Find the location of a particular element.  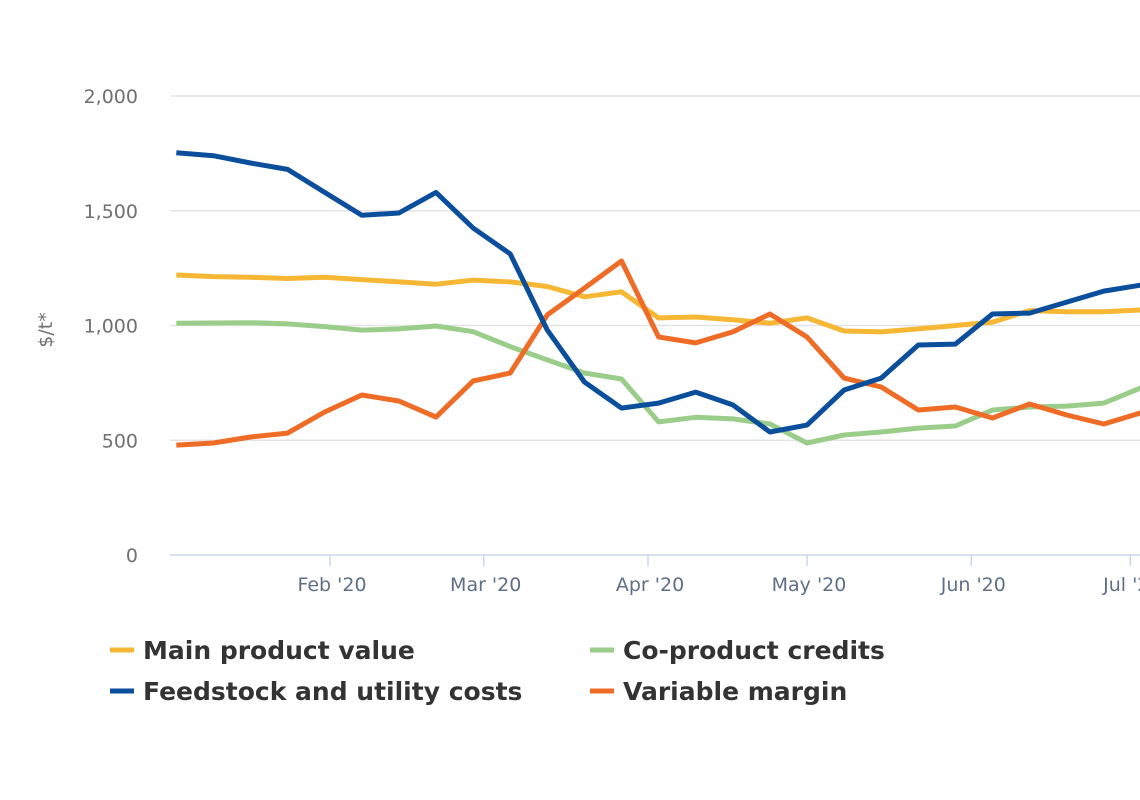

y-tick-label: 0 is located at coordinates (132, 556).